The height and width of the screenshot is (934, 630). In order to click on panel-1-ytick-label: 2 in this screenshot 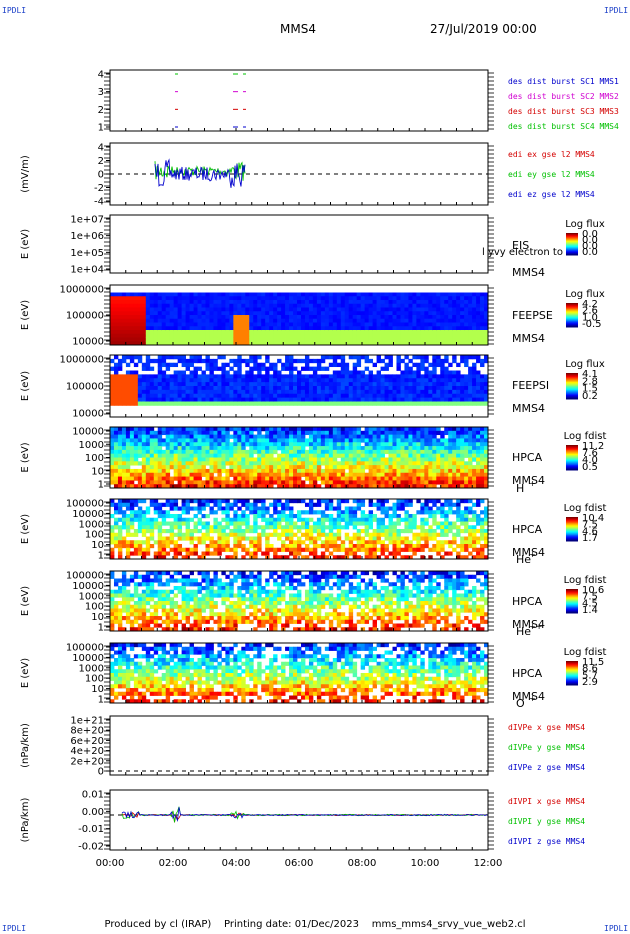, I will do `click(101, 161)`.